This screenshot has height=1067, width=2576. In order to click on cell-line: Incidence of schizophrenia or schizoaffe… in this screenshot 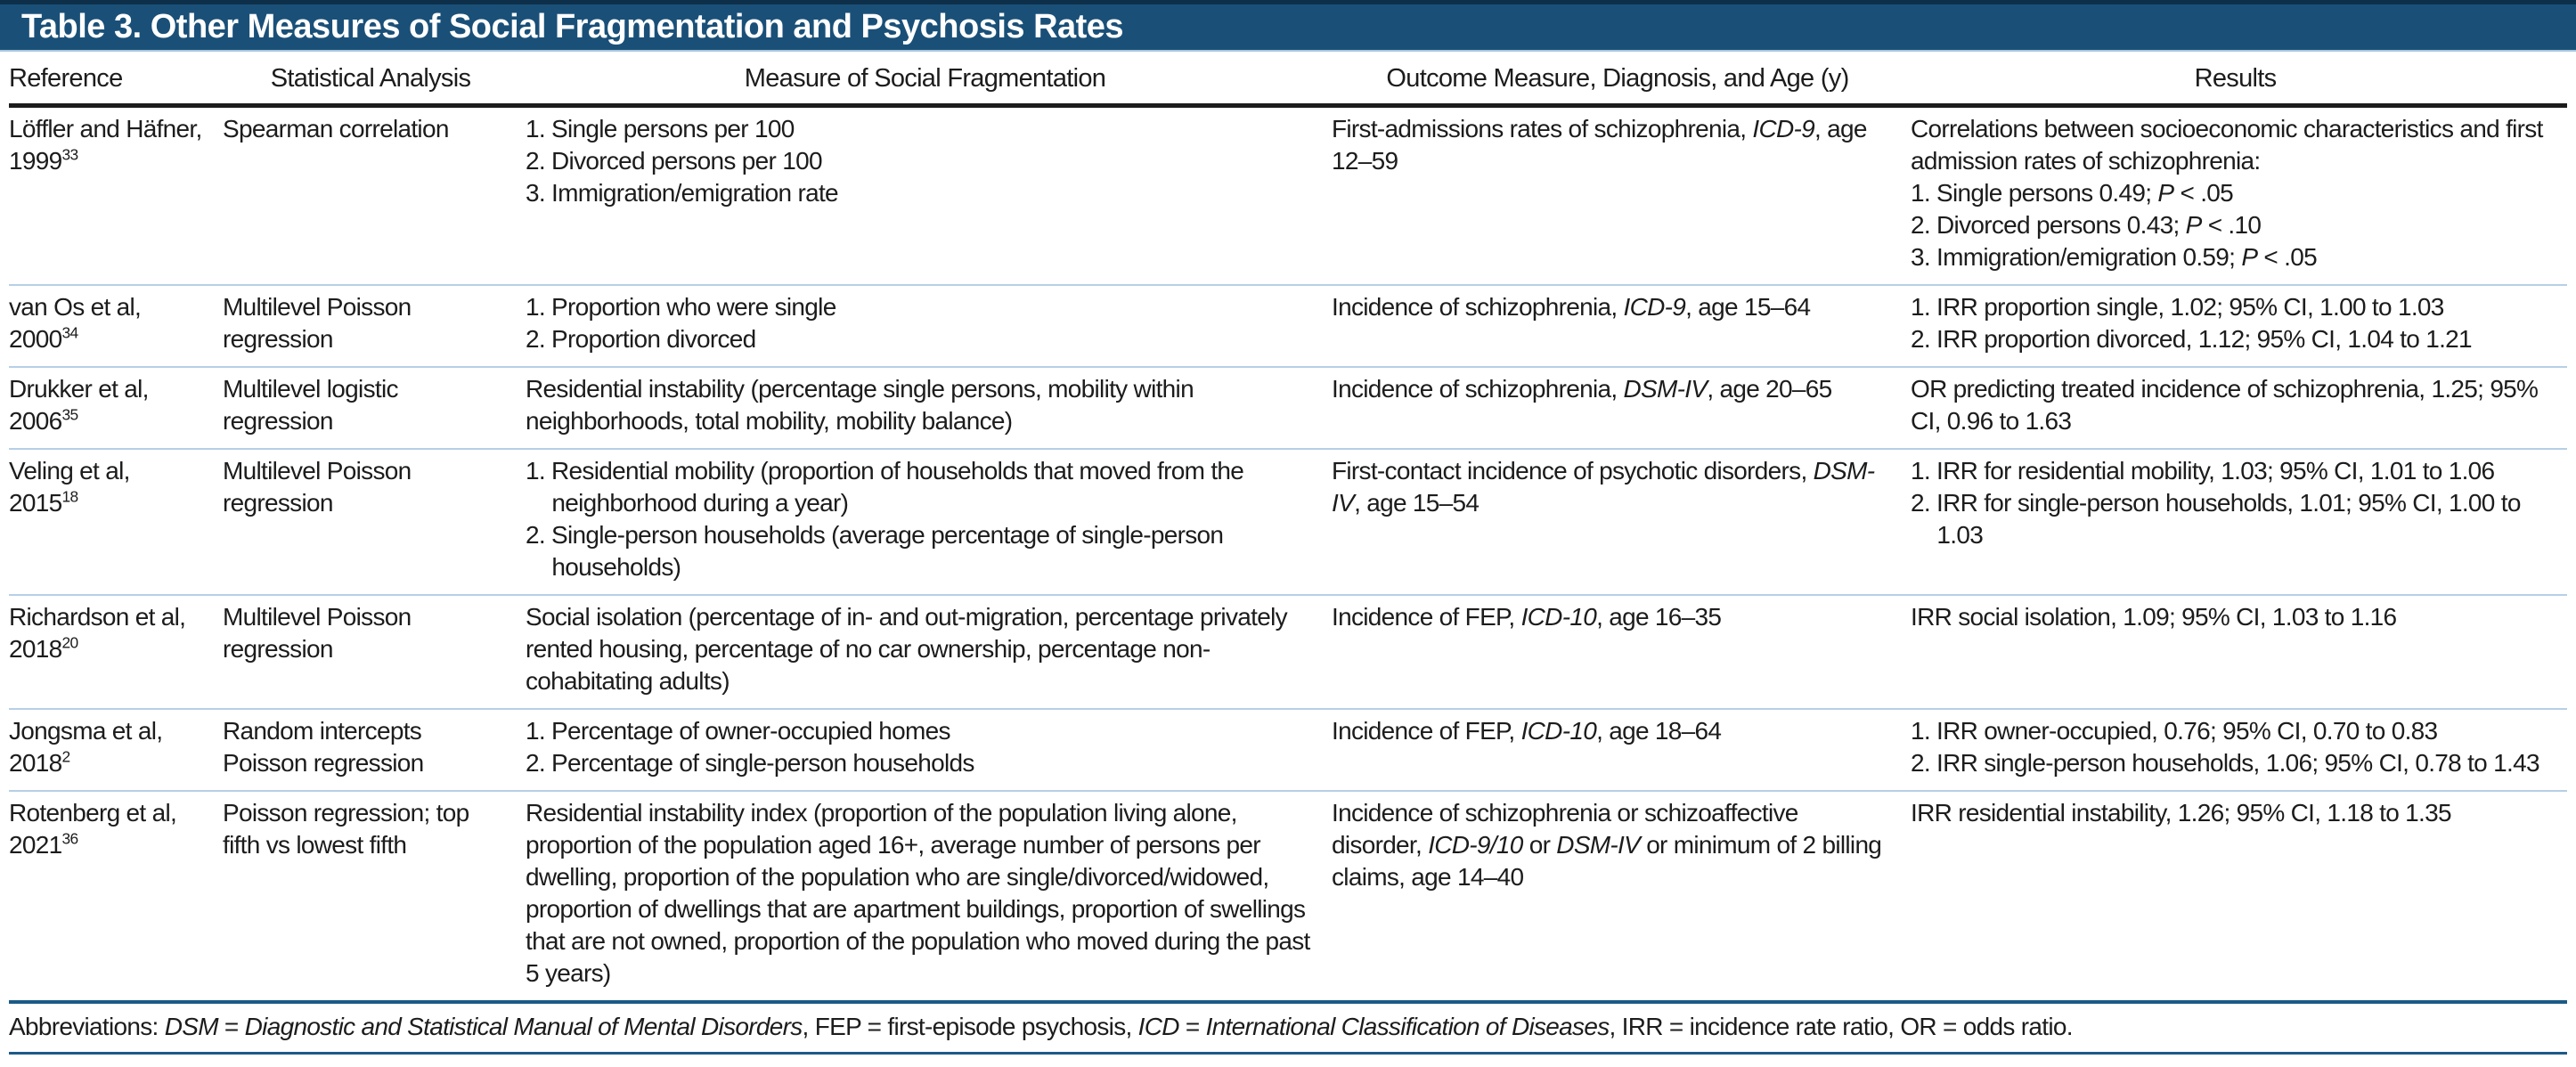, I will do `click(1607, 845)`.